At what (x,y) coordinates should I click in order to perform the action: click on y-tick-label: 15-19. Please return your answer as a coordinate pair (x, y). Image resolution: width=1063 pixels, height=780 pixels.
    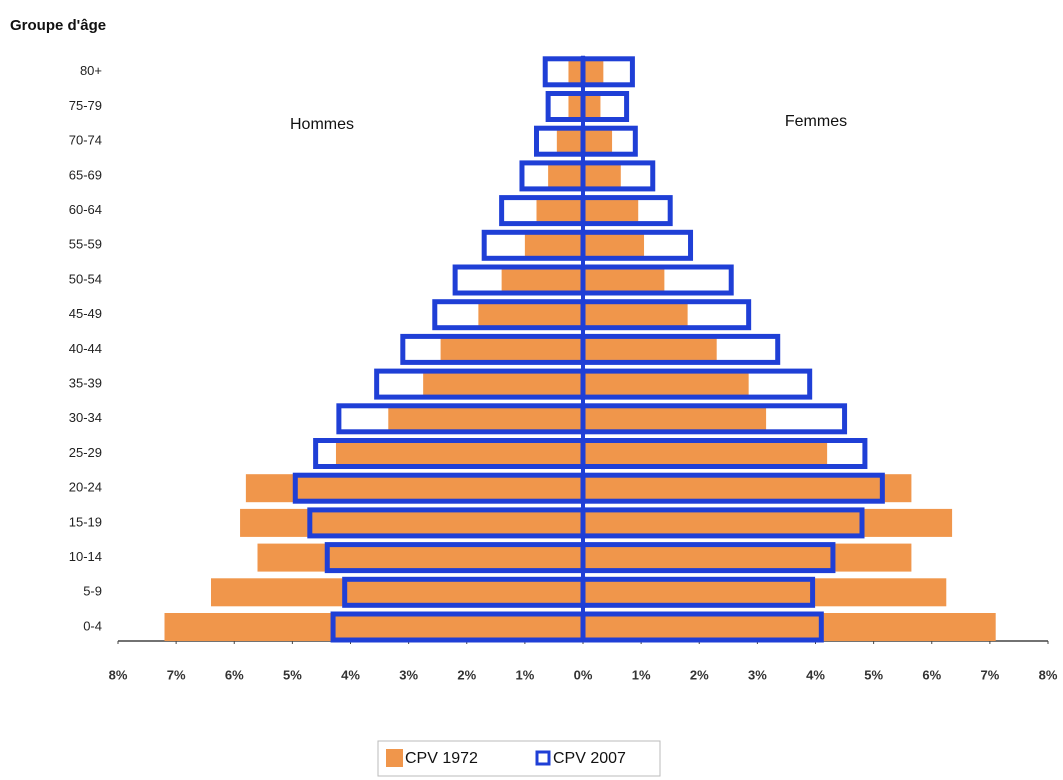
    Looking at the image, I should click on (85, 521).